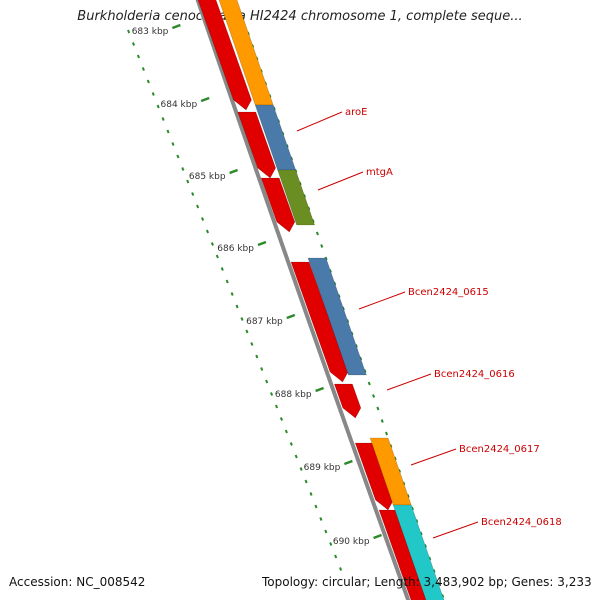  I want to click on ruler-tick-label: 685 kbp, so click(207, 177).